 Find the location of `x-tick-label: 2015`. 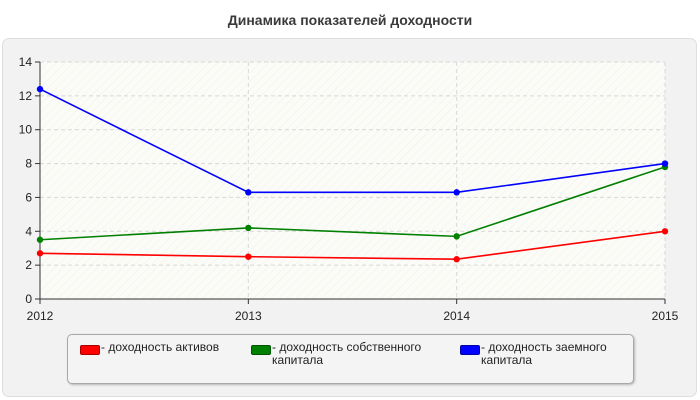

x-tick-label: 2015 is located at coordinates (665, 316).